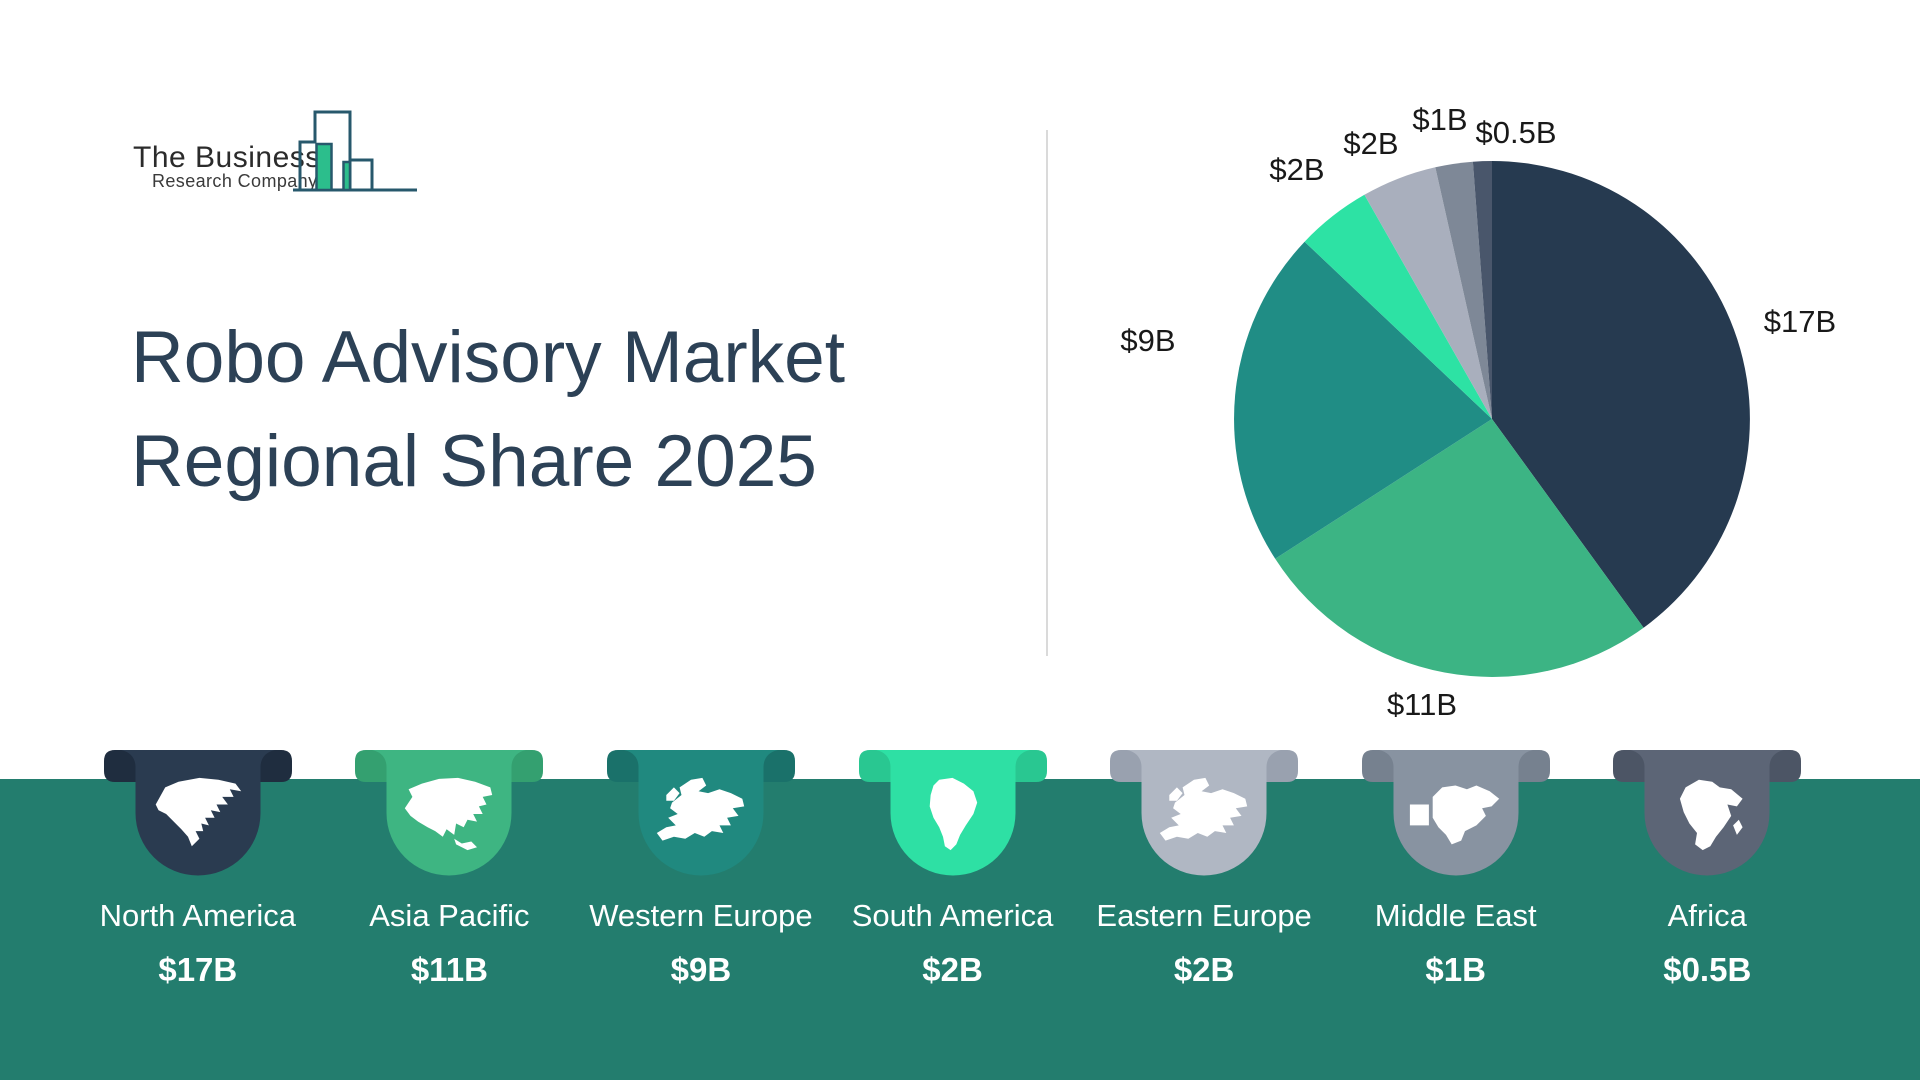 The image size is (1920, 1080). Describe the element at coordinates (1047, 393) in the screenshot. I see `title-pie-divider` at that location.